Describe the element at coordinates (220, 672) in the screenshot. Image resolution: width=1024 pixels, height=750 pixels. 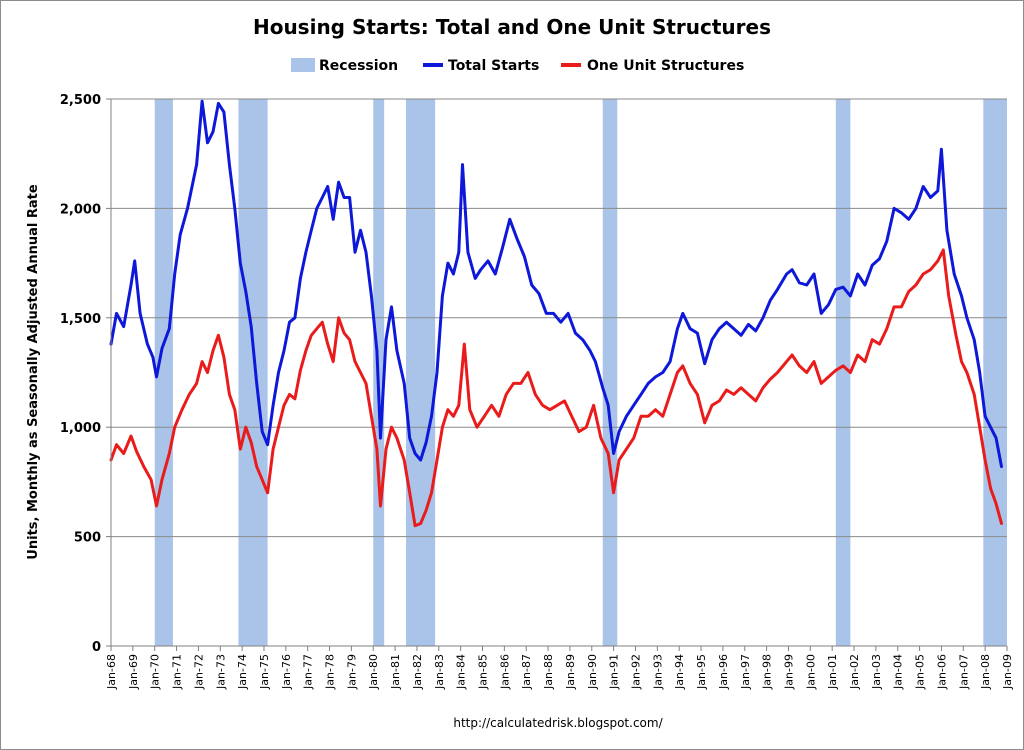
I see `x-tick-label: Jan-73` at that location.